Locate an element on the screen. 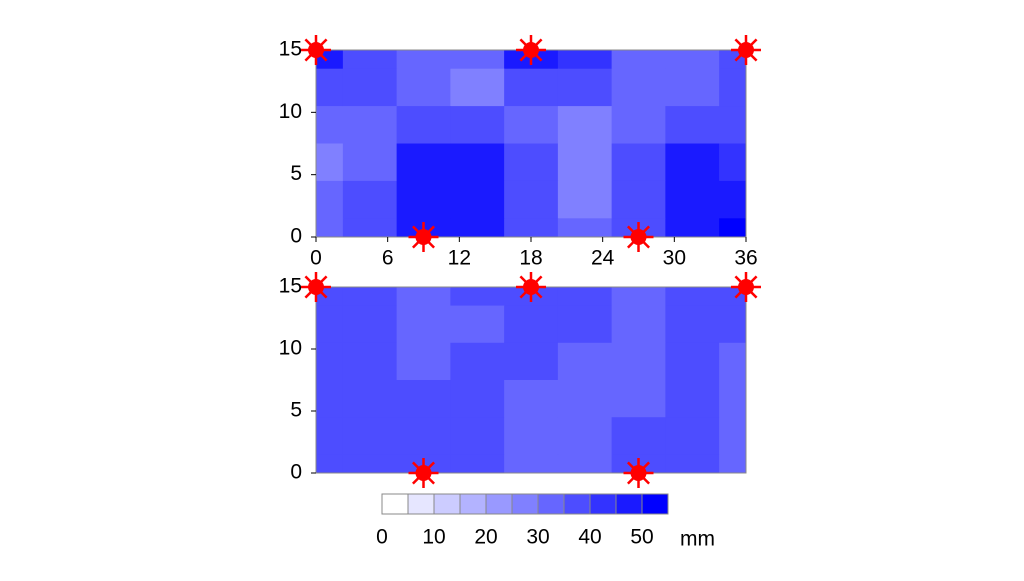 This screenshot has height=581, width=1024. colorbar-tick-label: 40 is located at coordinates (589, 537).